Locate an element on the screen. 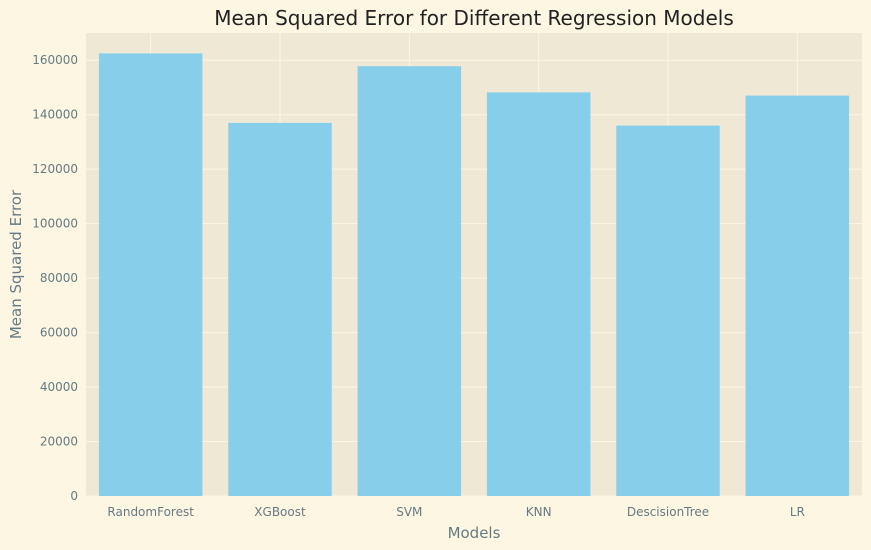 The height and width of the screenshot is (550, 871). x-axis-ticks: RandomForest XGBoost SVM KNN DescisionTree LR is located at coordinates (455, 512).